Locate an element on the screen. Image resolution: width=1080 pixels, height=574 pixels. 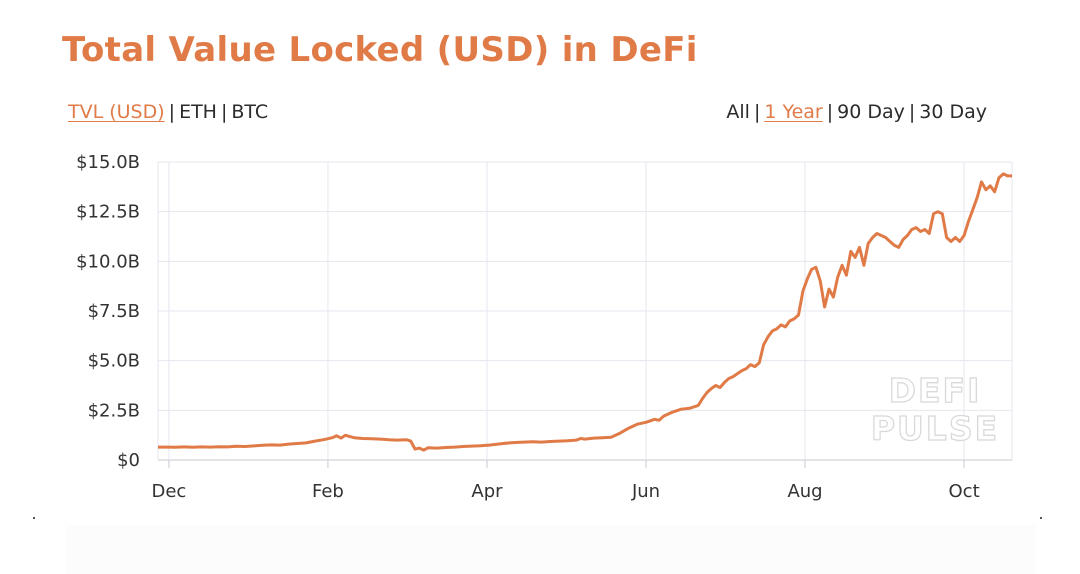
page-title: Total Value Locked (USD) in DeFi is located at coordinates (380, 50).